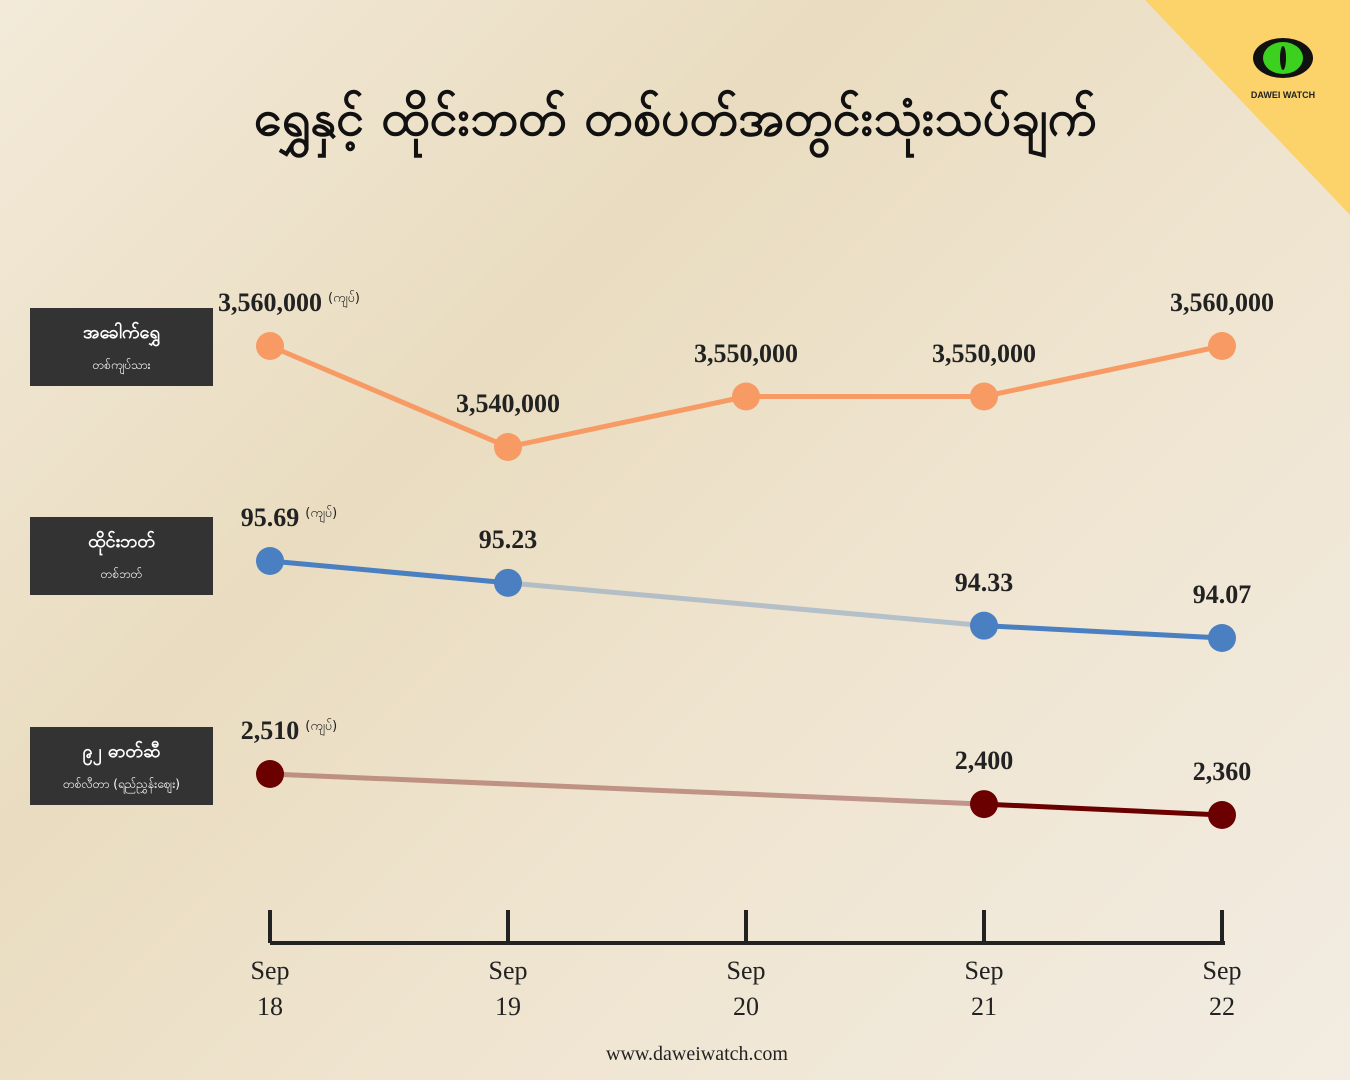 The height and width of the screenshot is (1080, 1350). What do you see at coordinates (121, 766) in the screenshot?
I see `series-label: ၉၂ ဓာတ်ဆီတစ်လီတာ (ရည်ညွှန်းဈေး)` at bounding box center [121, 766].